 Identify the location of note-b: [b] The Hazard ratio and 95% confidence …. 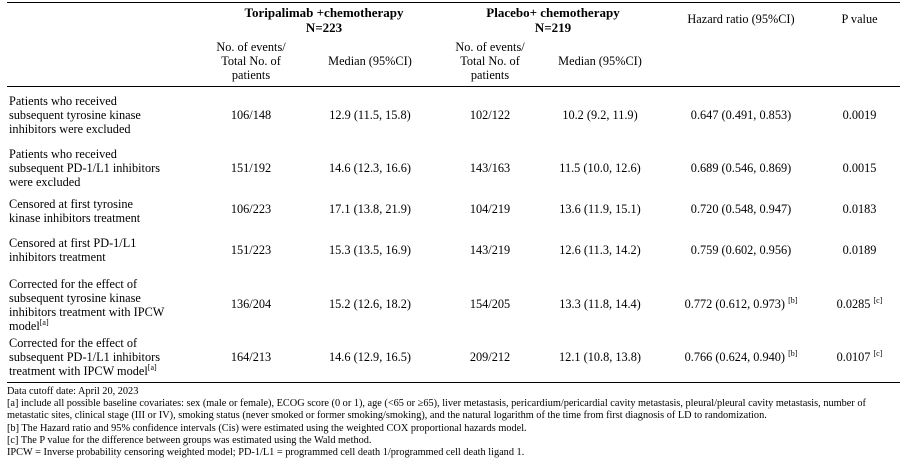
(267, 428).